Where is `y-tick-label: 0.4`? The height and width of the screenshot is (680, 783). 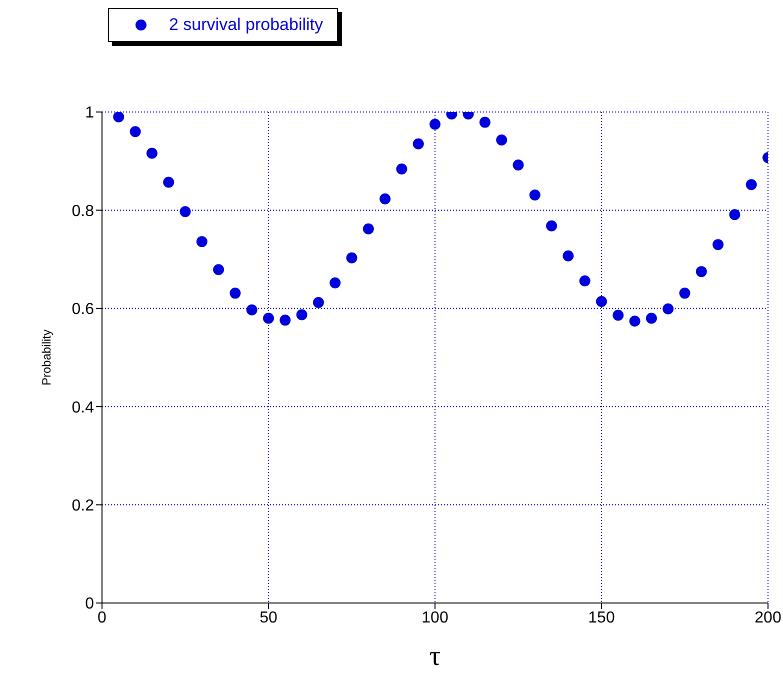
y-tick-label: 0.4 is located at coordinates (83, 407).